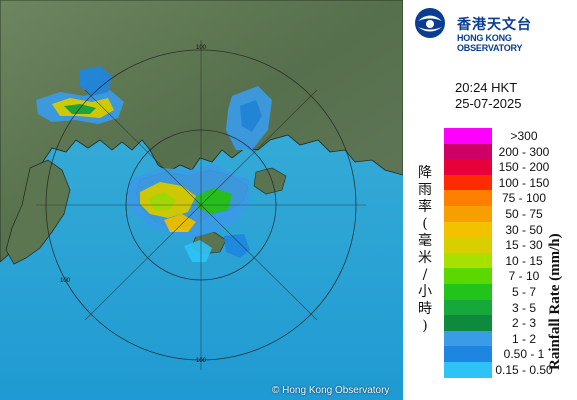 The image size is (577, 400). I want to click on time-label: 20:24 HKT, so click(486, 87).